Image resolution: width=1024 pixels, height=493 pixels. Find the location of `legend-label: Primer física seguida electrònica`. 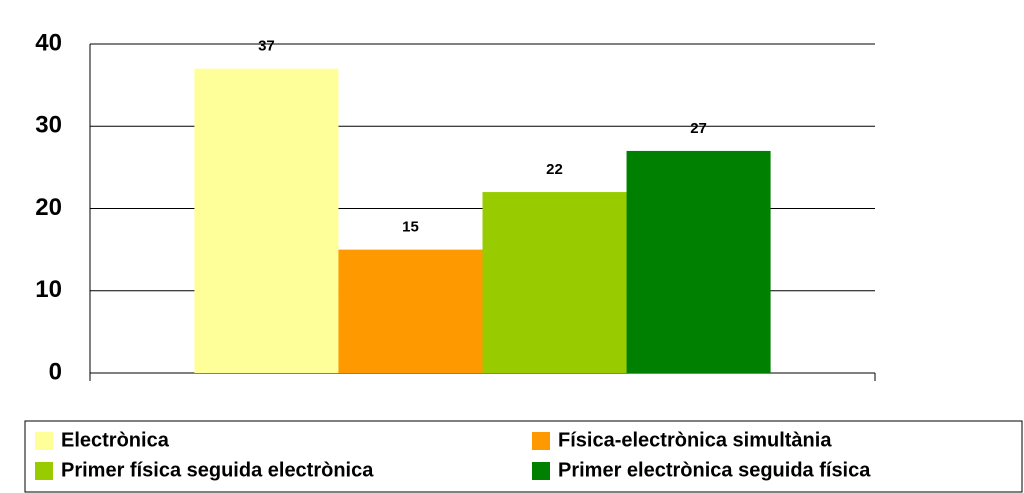

legend-label: Primer física seguida electrònica is located at coordinates (217, 470).